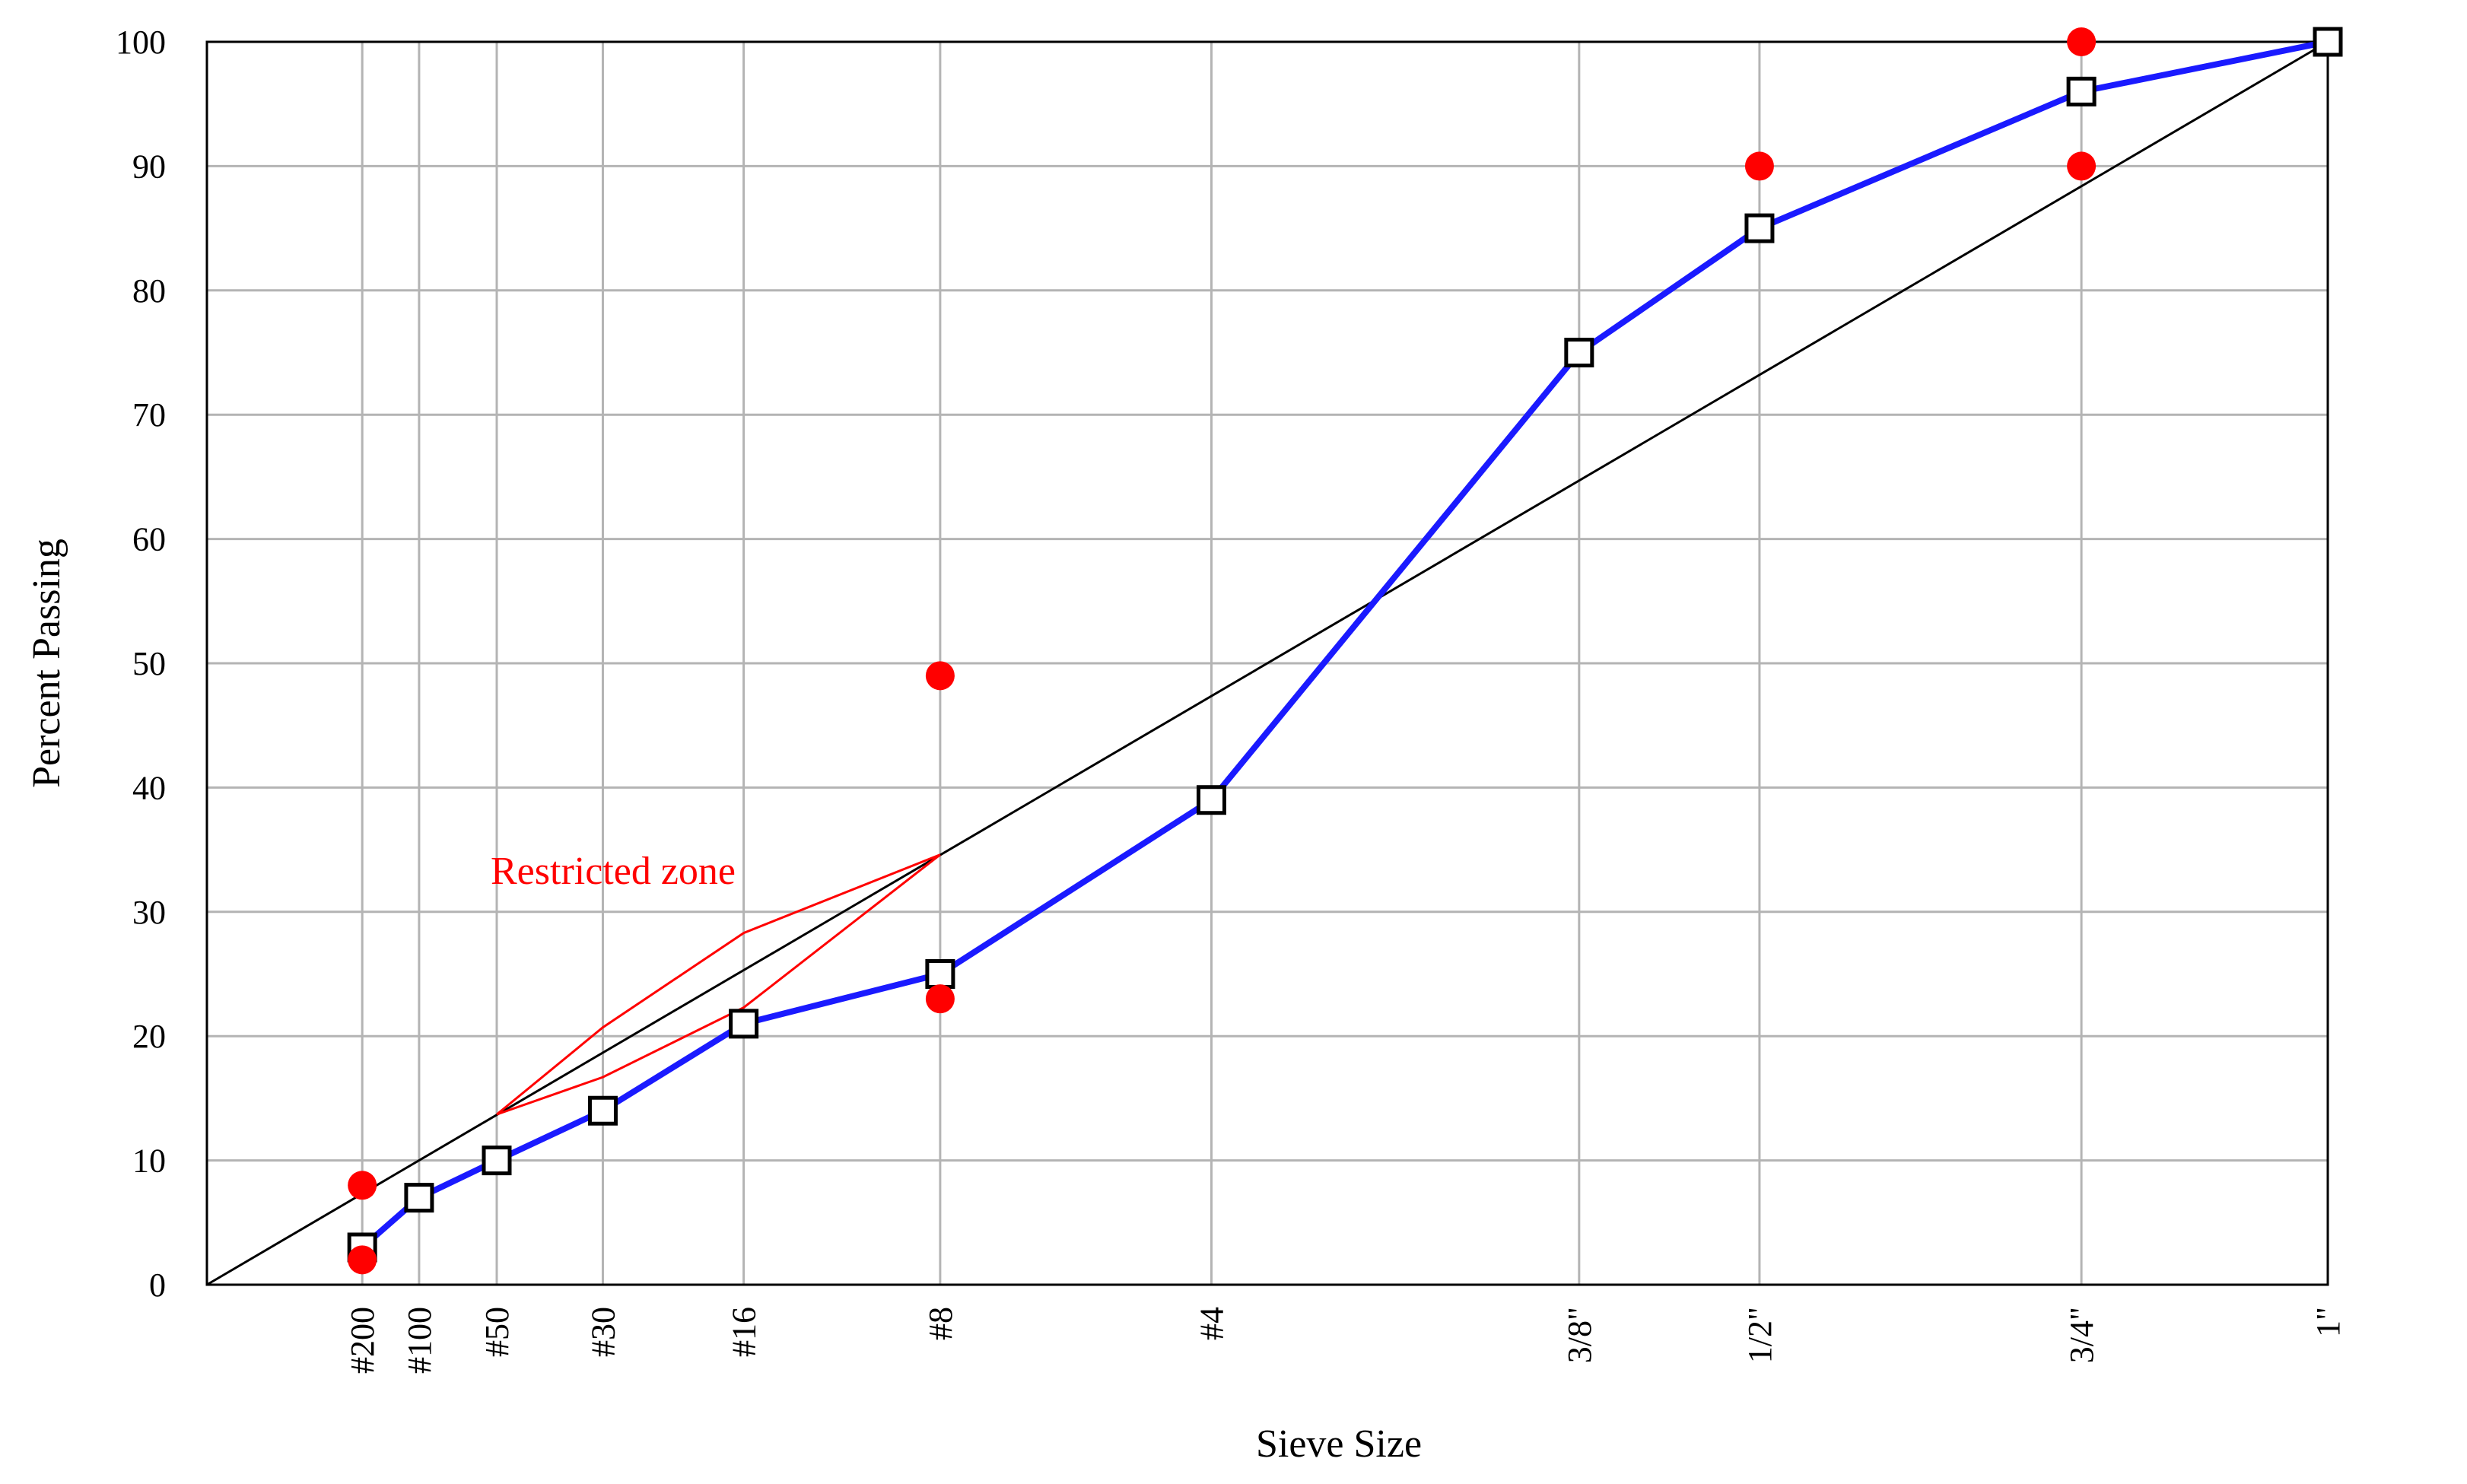 This screenshot has width=2467, height=1484. I want to click on x-tick-4: #16, so click(744, 1332).